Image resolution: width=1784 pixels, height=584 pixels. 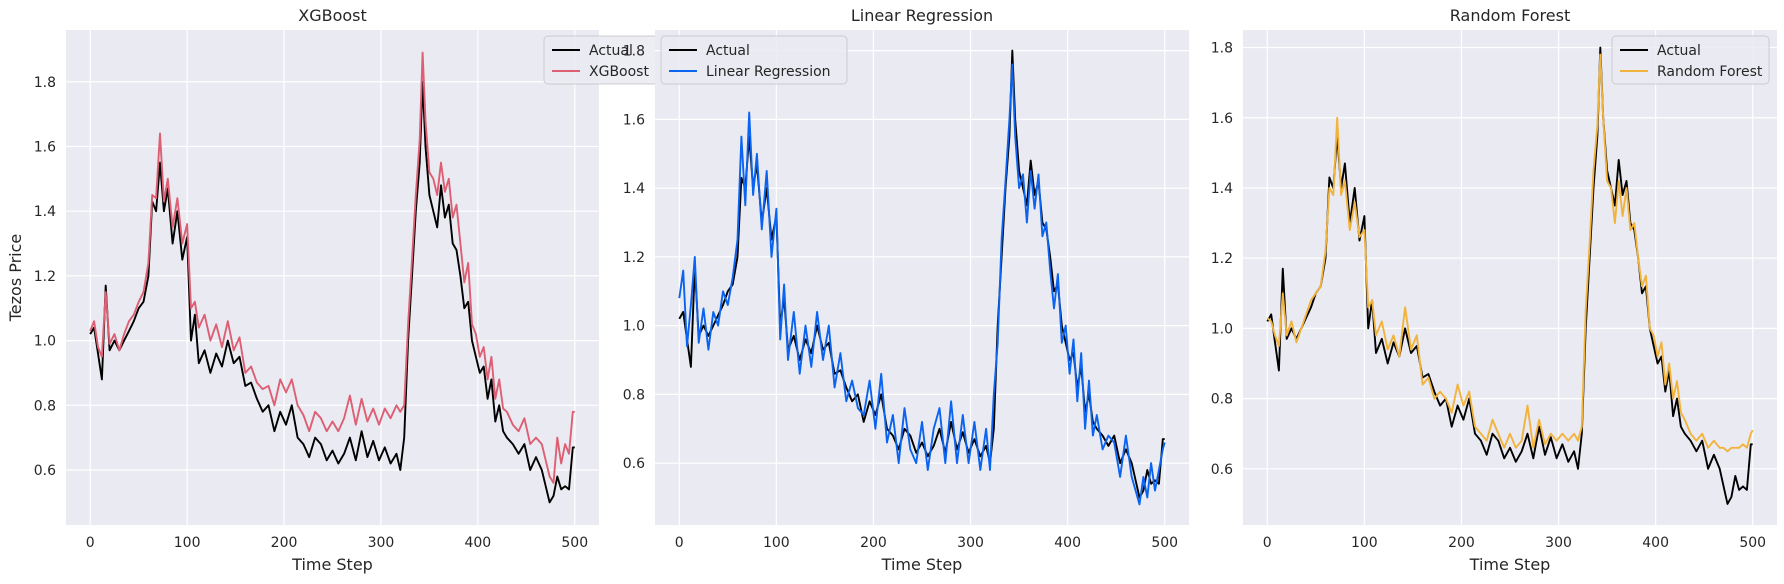 What do you see at coordinates (768, 72) in the screenshot?
I see `legend-label-1: Linear Regression` at bounding box center [768, 72].